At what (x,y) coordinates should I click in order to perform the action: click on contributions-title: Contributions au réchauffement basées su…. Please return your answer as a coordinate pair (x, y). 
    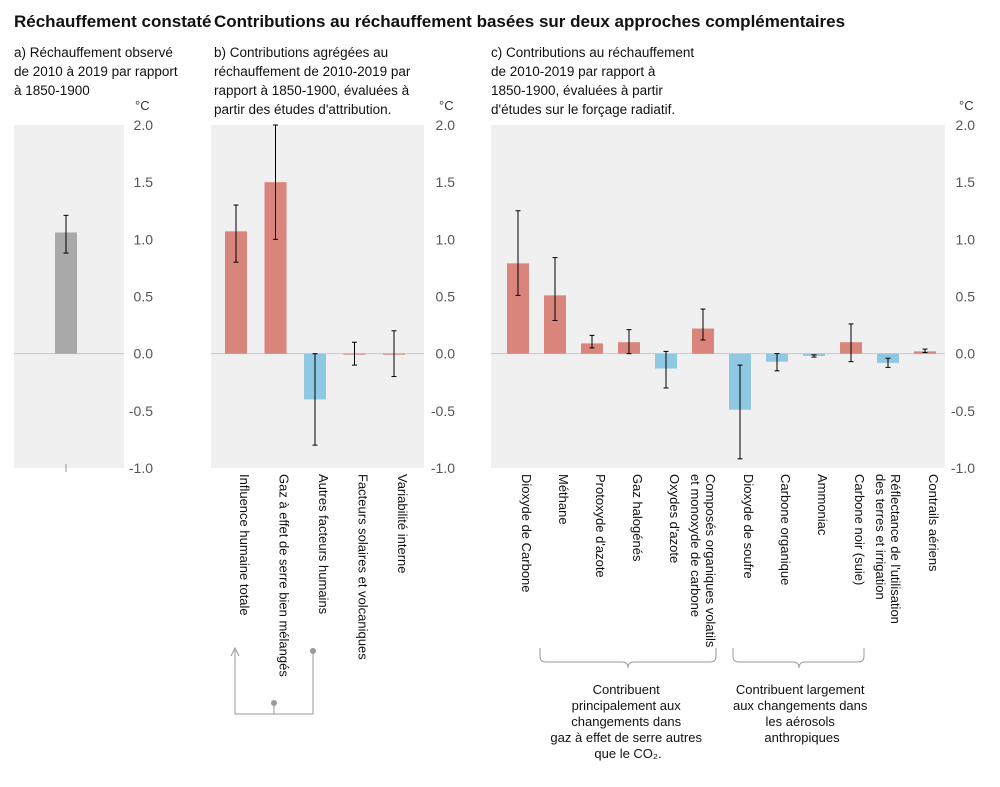
    Looking at the image, I should click on (529, 21).